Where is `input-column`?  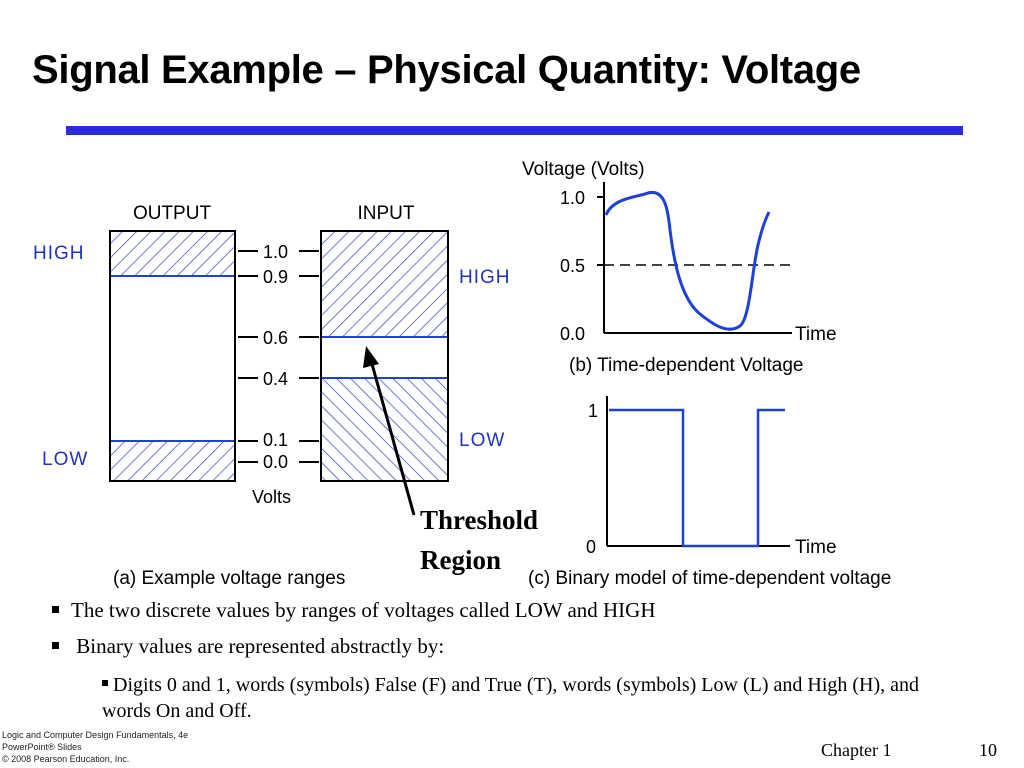
input-column is located at coordinates (384, 356).